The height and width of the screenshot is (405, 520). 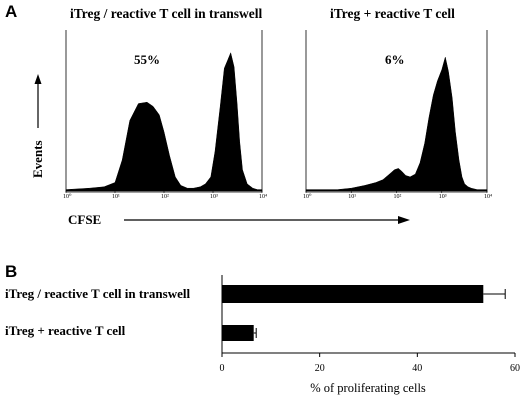 I want to click on histogram-left-title: iTreg / reactive T cell in transwell, so click(x=166, y=13).